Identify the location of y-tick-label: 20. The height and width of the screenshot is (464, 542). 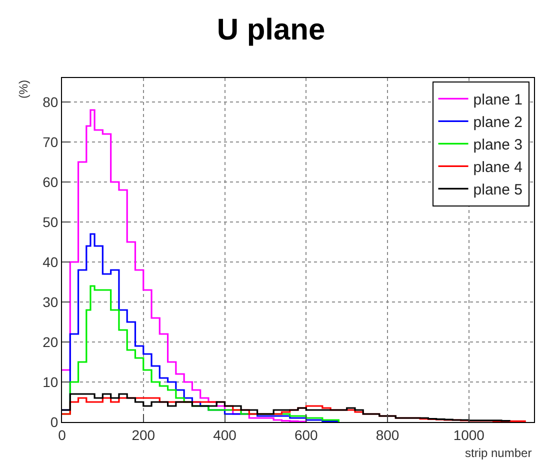
(50, 342).